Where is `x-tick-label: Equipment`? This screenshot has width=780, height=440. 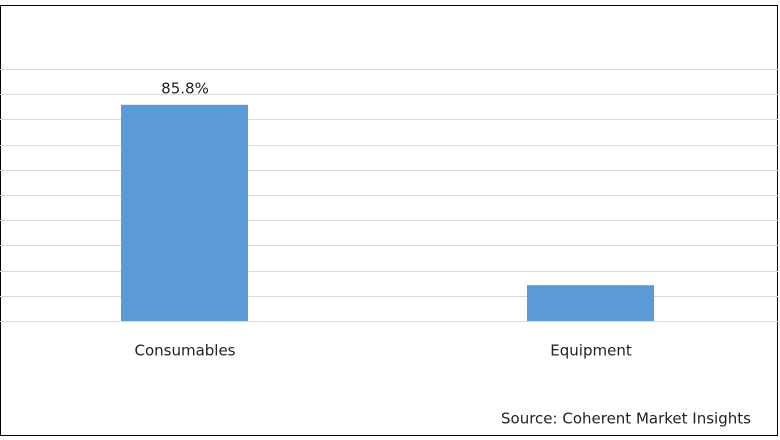
x-tick-label: Equipment is located at coordinates (591, 351).